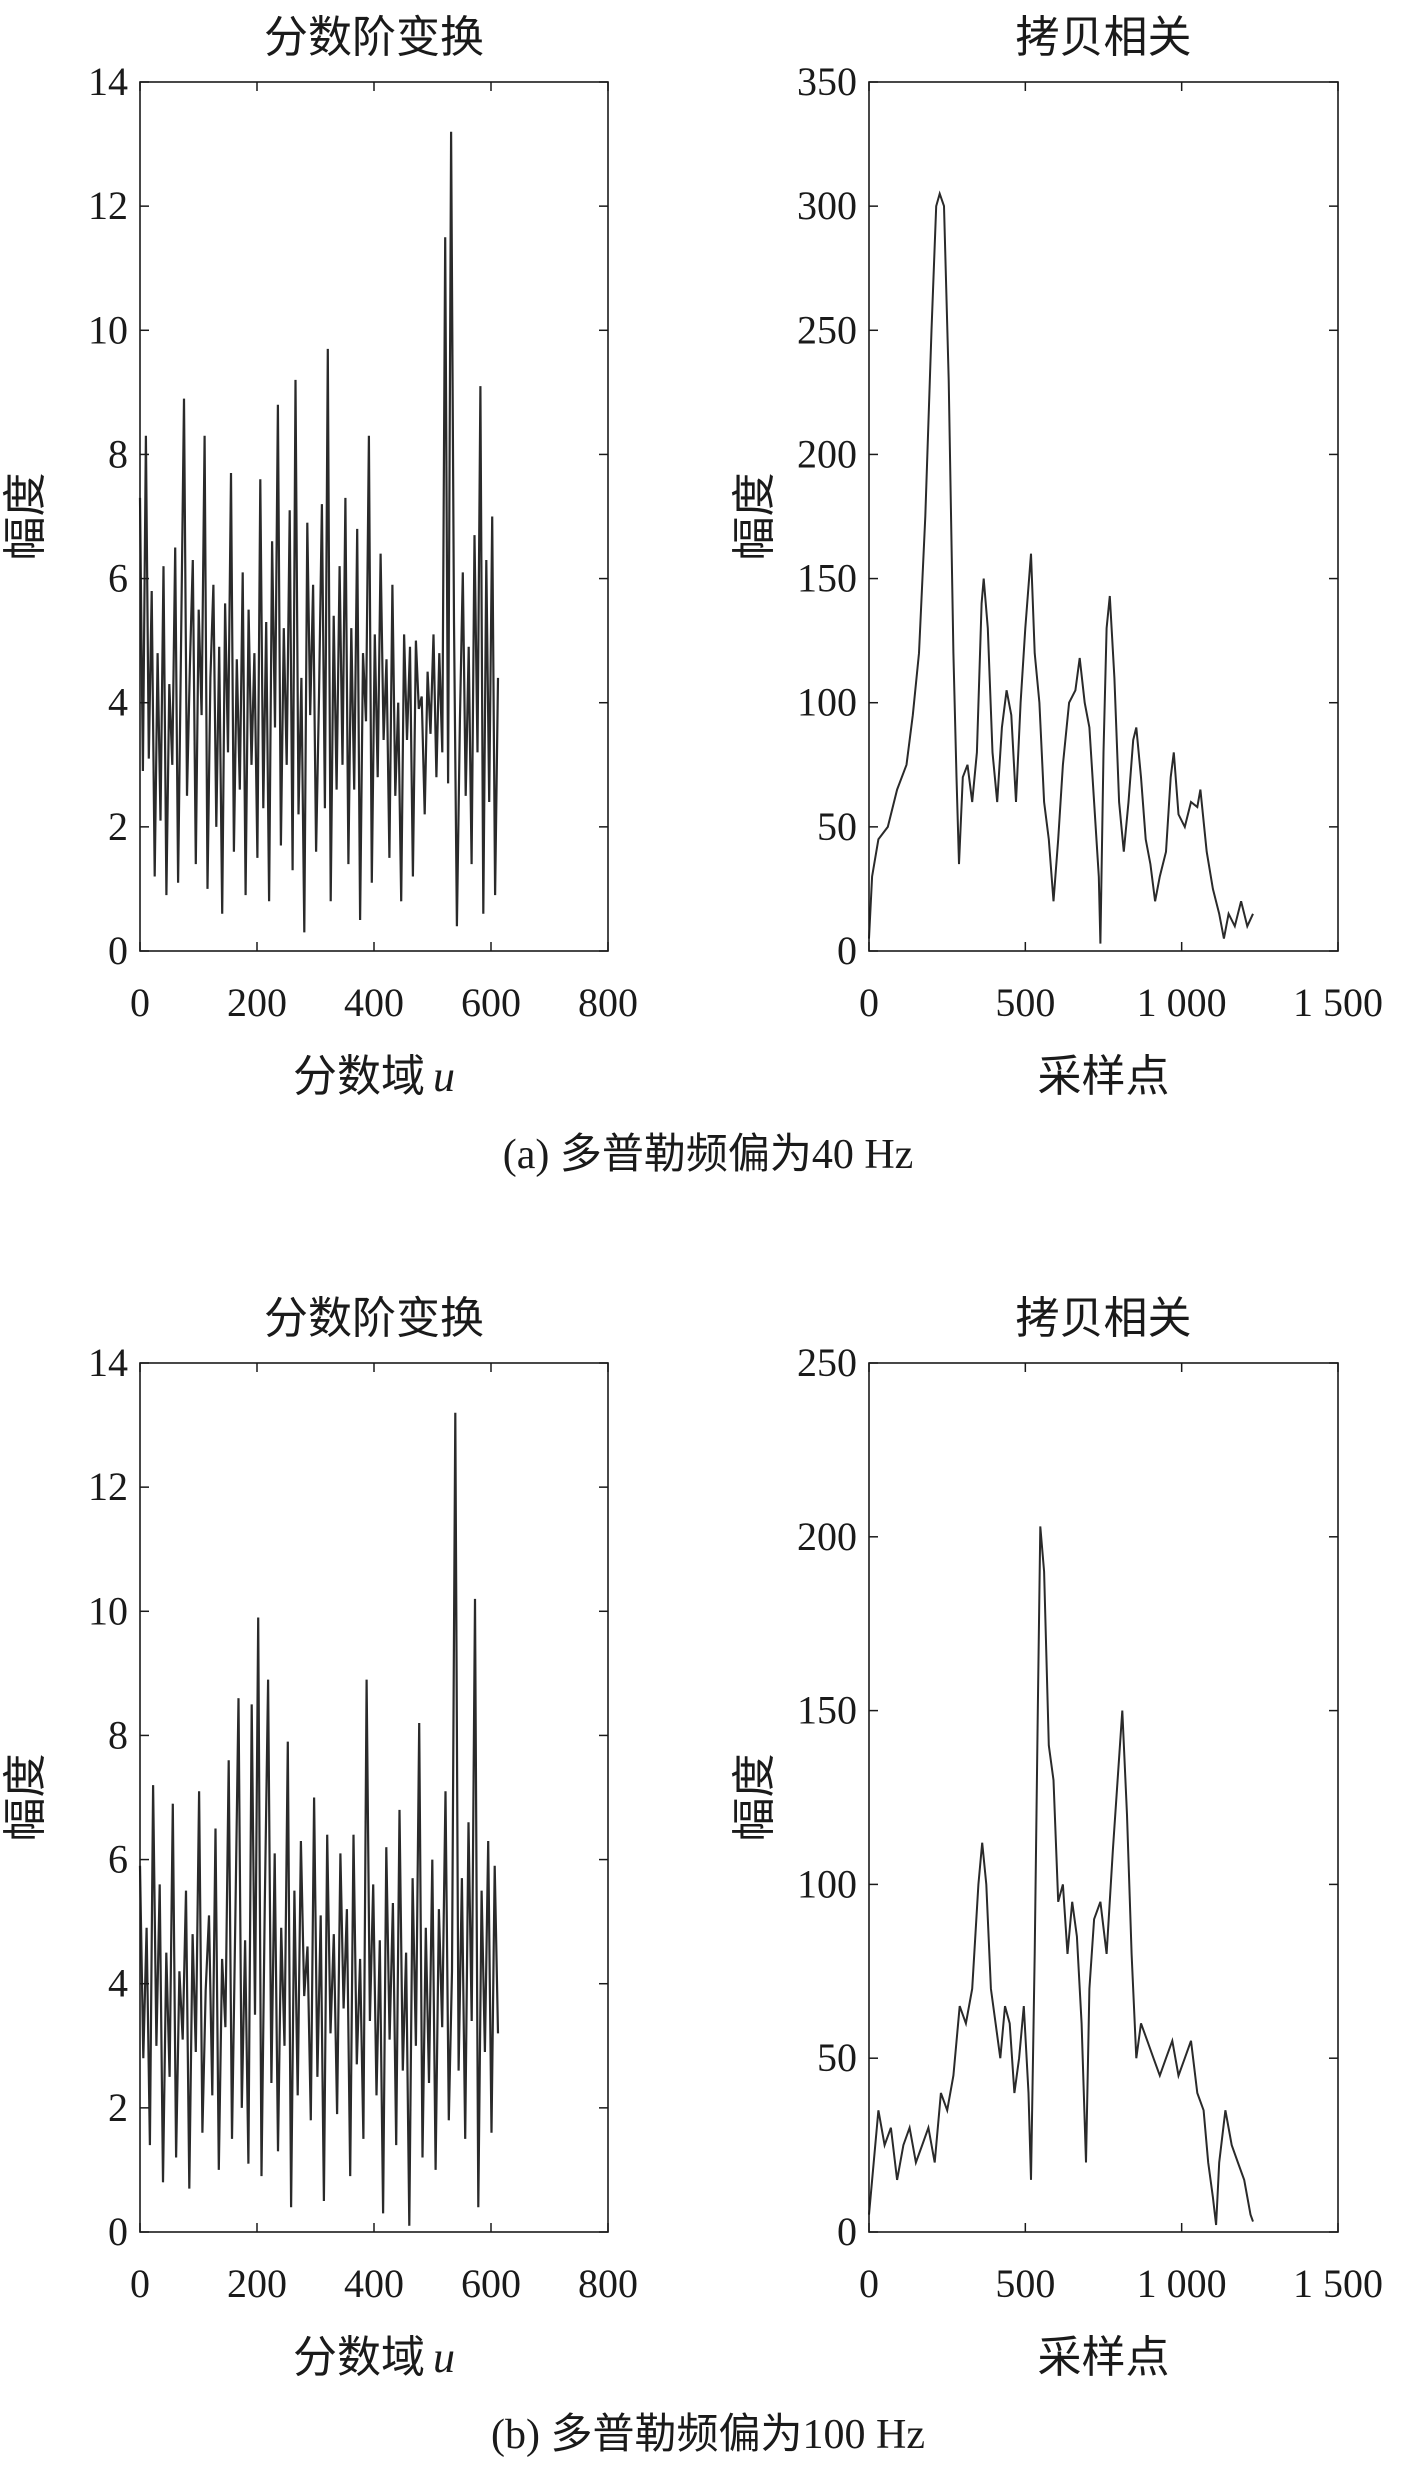 Image resolution: width=1417 pixels, height=2478 pixels. I want to click on caption-b: (b) 多普勒频偏为100 Hz, so click(708, 2435).